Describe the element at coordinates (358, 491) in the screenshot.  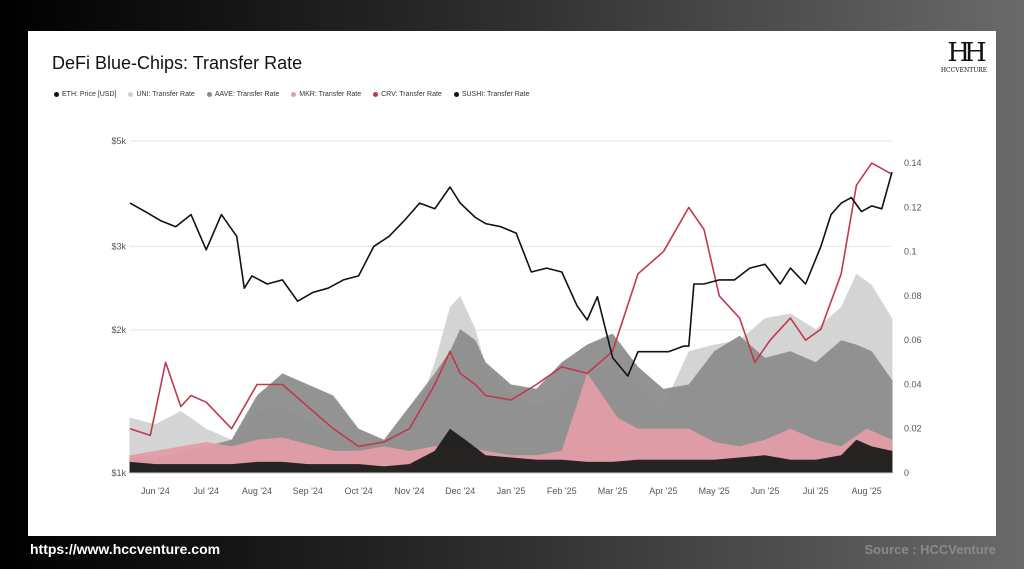
I see `x-tick-label: Oct '24` at that location.